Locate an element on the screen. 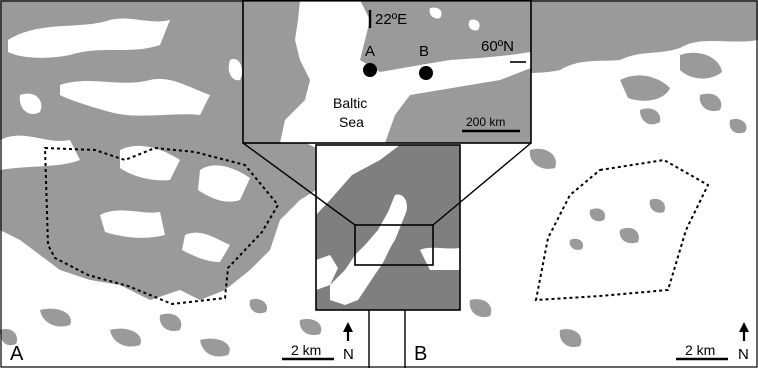 The image size is (758, 368). north-arrow-right-icon is located at coordinates (744, 327).